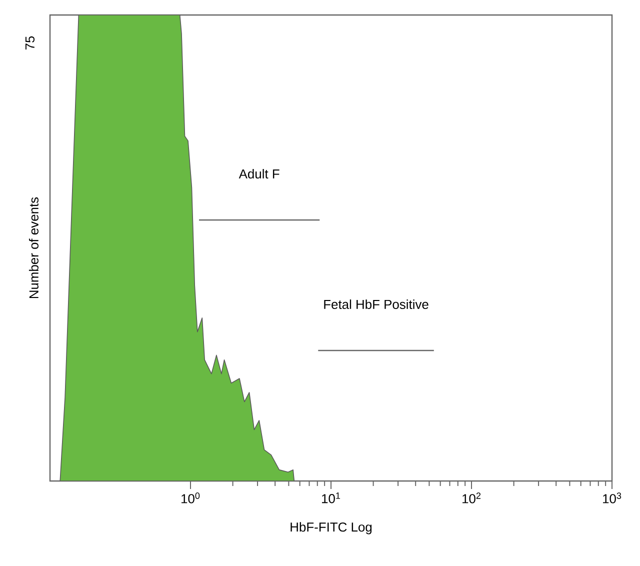 The height and width of the screenshot is (566, 640). What do you see at coordinates (331, 498) in the screenshot?
I see `x-tick-label: 10$^{1}$` at bounding box center [331, 498].